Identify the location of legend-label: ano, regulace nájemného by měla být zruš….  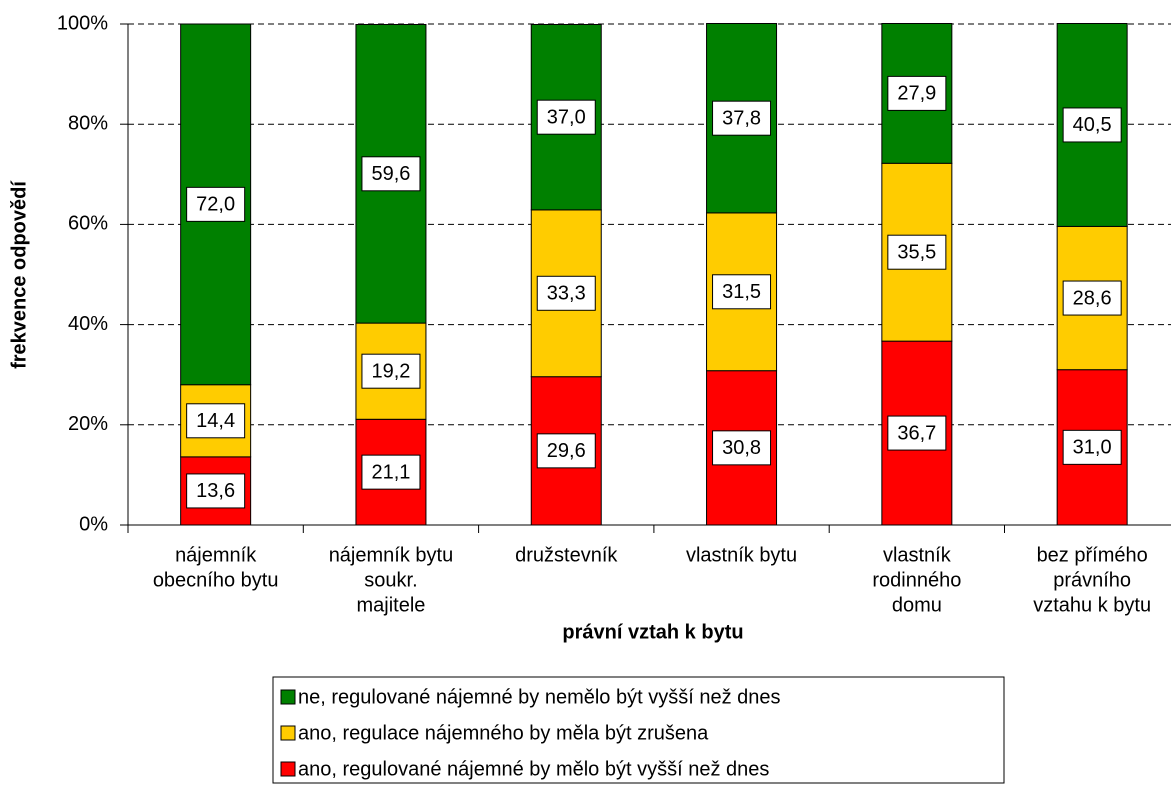
(503, 733).